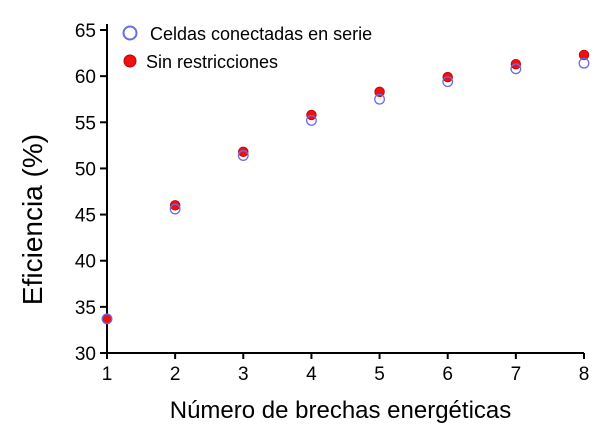 This screenshot has width=609, height=442. What do you see at coordinates (261, 34) in the screenshot?
I see `legend-entry-celdas-serie: Celdas conectadas en serie` at bounding box center [261, 34].